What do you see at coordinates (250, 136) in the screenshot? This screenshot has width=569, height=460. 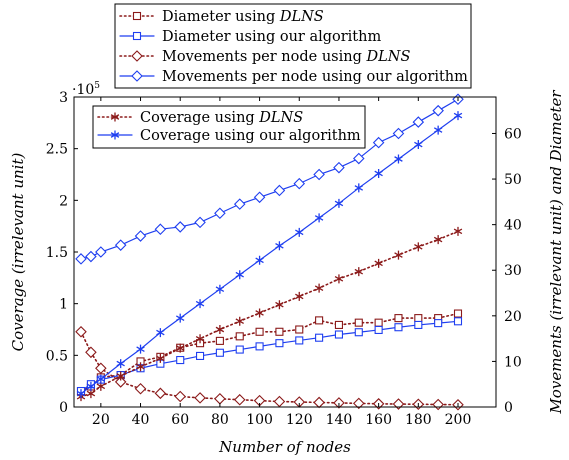 I see `legend-label: Coverage using our algorithm` at bounding box center [250, 136].